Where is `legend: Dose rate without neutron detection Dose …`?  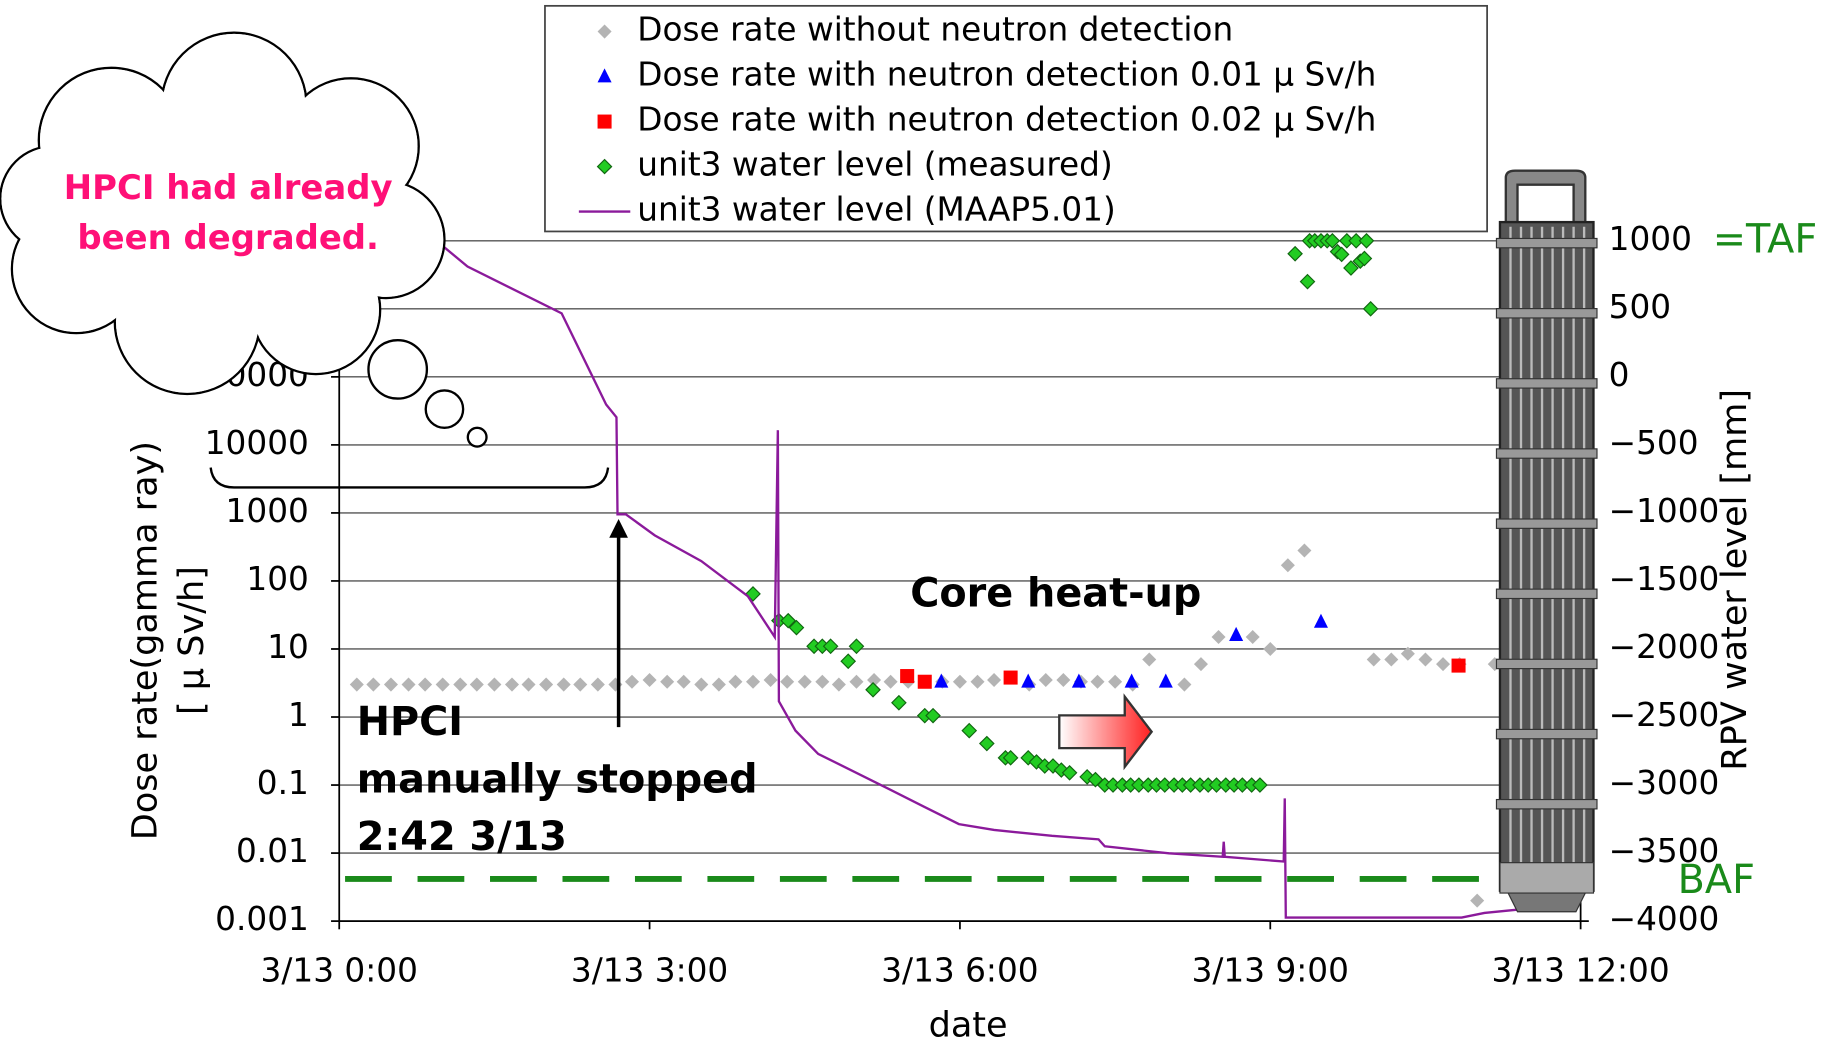 legend: Dose rate without neutron detection Dose … is located at coordinates (1016, 118).